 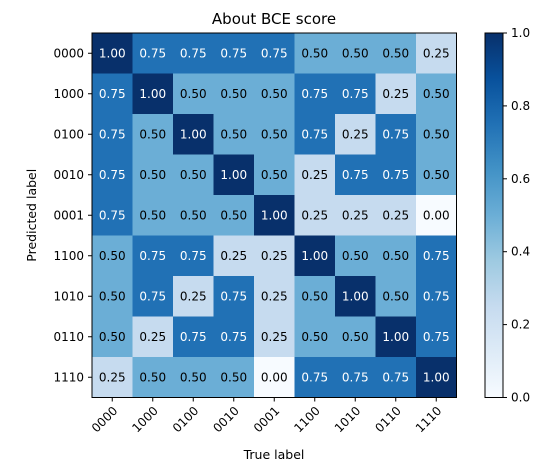 I want to click on cell-label-0010-1010: 0.75, so click(x=355, y=175).